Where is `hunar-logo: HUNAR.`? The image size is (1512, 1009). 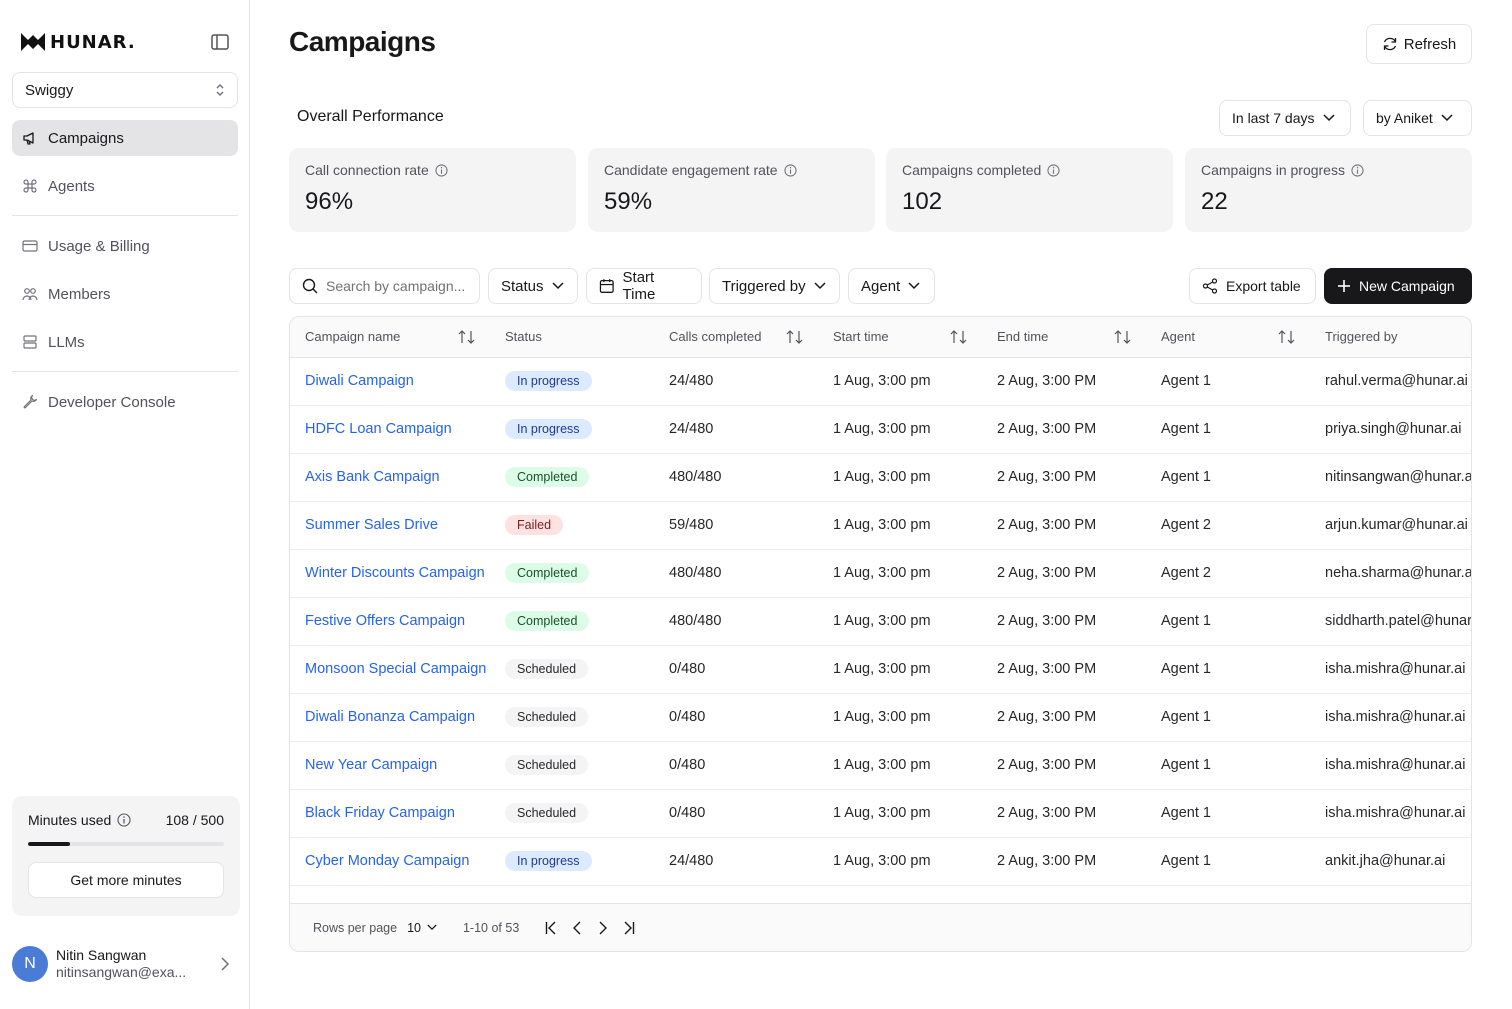 hunar-logo: HUNAR. is located at coordinates (78, 42).